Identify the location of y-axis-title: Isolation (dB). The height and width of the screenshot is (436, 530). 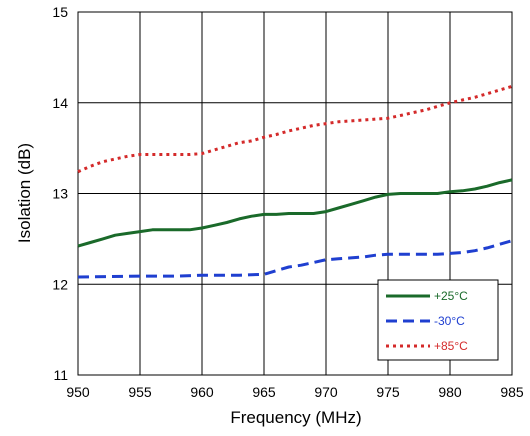
(24, 193).